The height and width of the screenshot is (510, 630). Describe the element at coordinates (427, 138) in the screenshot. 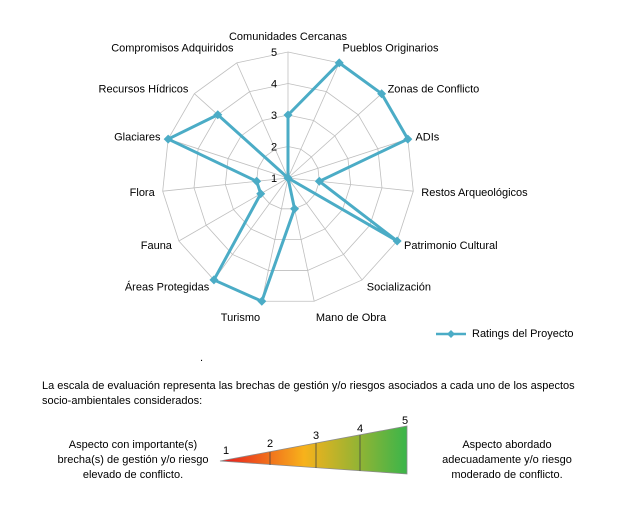

I see `category-label: ADIs` at that location.